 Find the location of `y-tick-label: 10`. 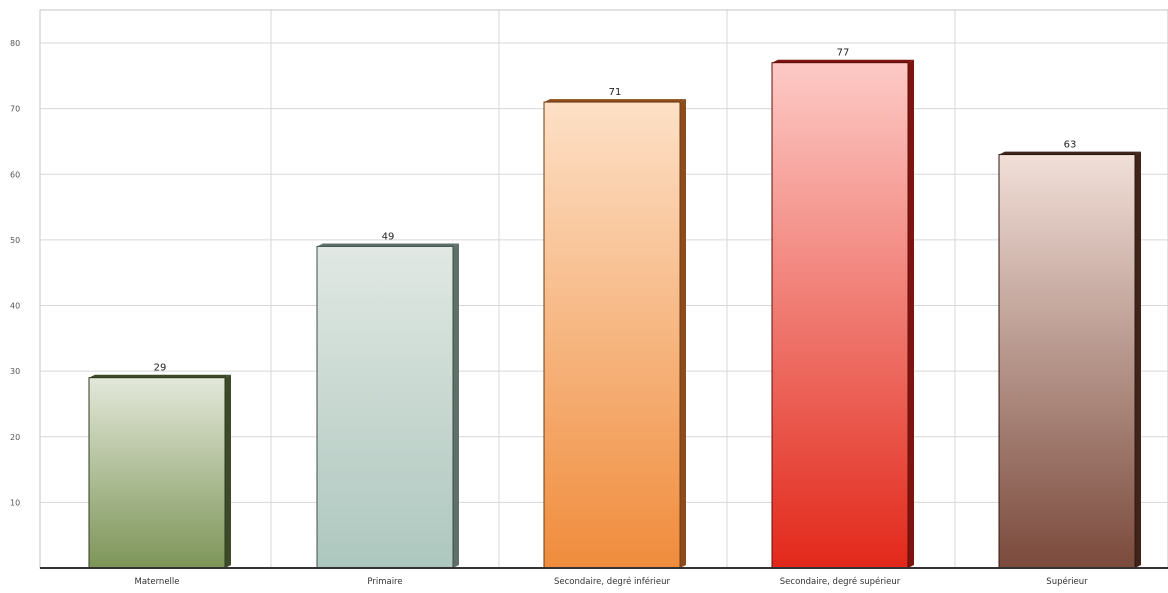

y-tick-label: 10 is located at coordinates (15, 502).